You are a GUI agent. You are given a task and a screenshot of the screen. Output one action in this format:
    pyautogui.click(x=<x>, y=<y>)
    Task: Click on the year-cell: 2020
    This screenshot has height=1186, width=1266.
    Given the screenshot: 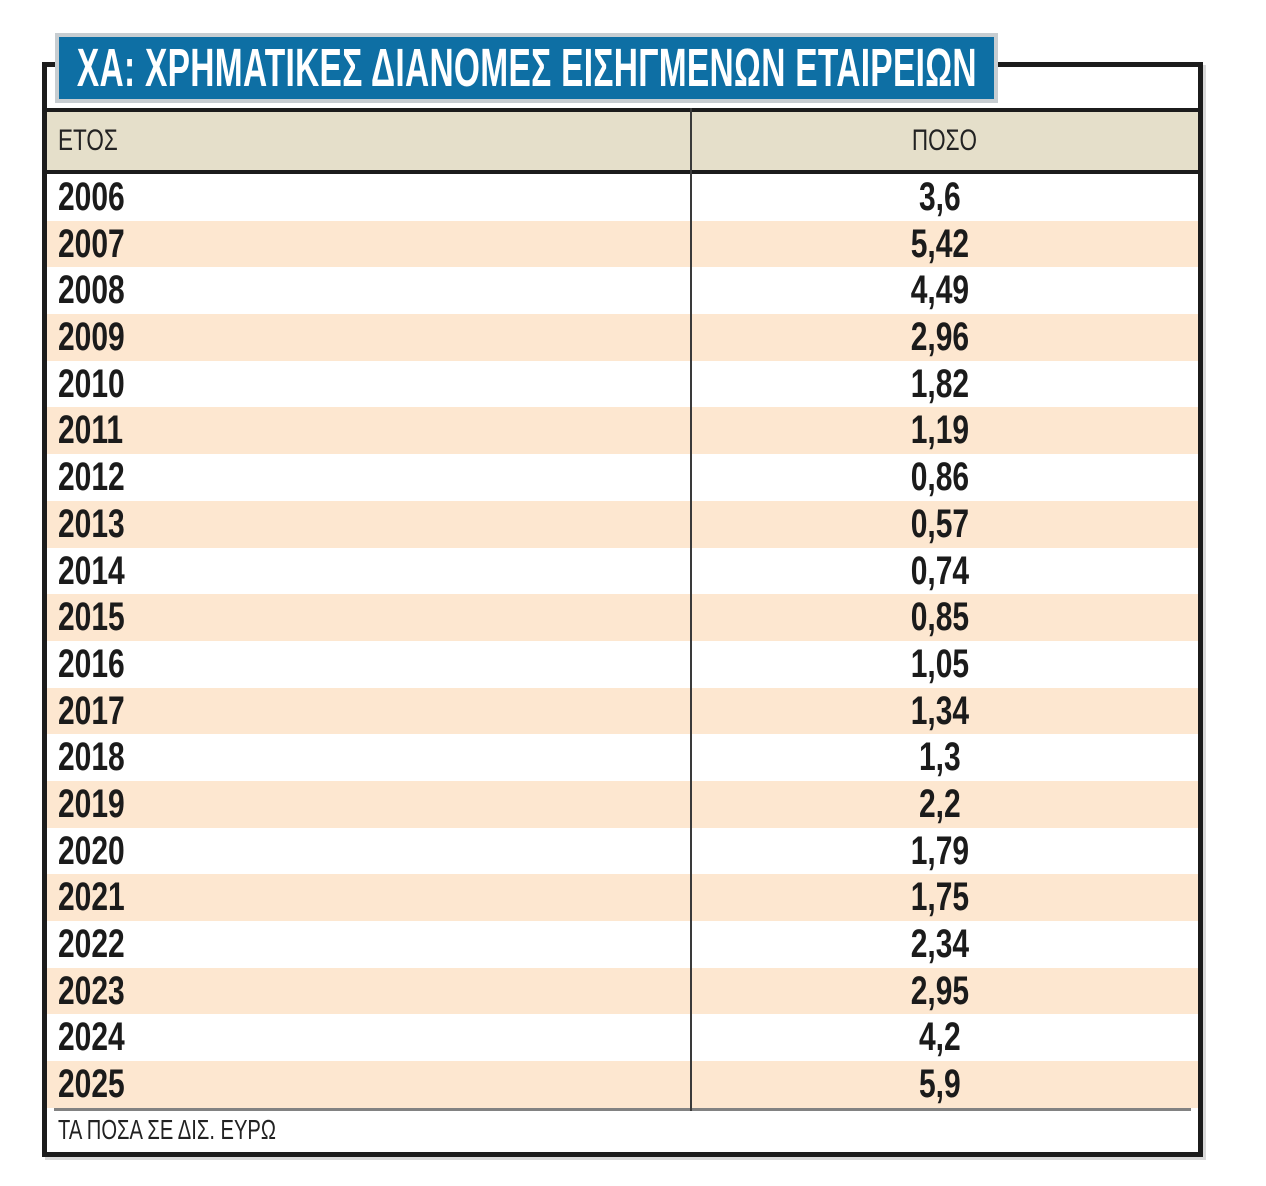 What is the action you would take?
    pyautogui.click(x=373, y=851)
    